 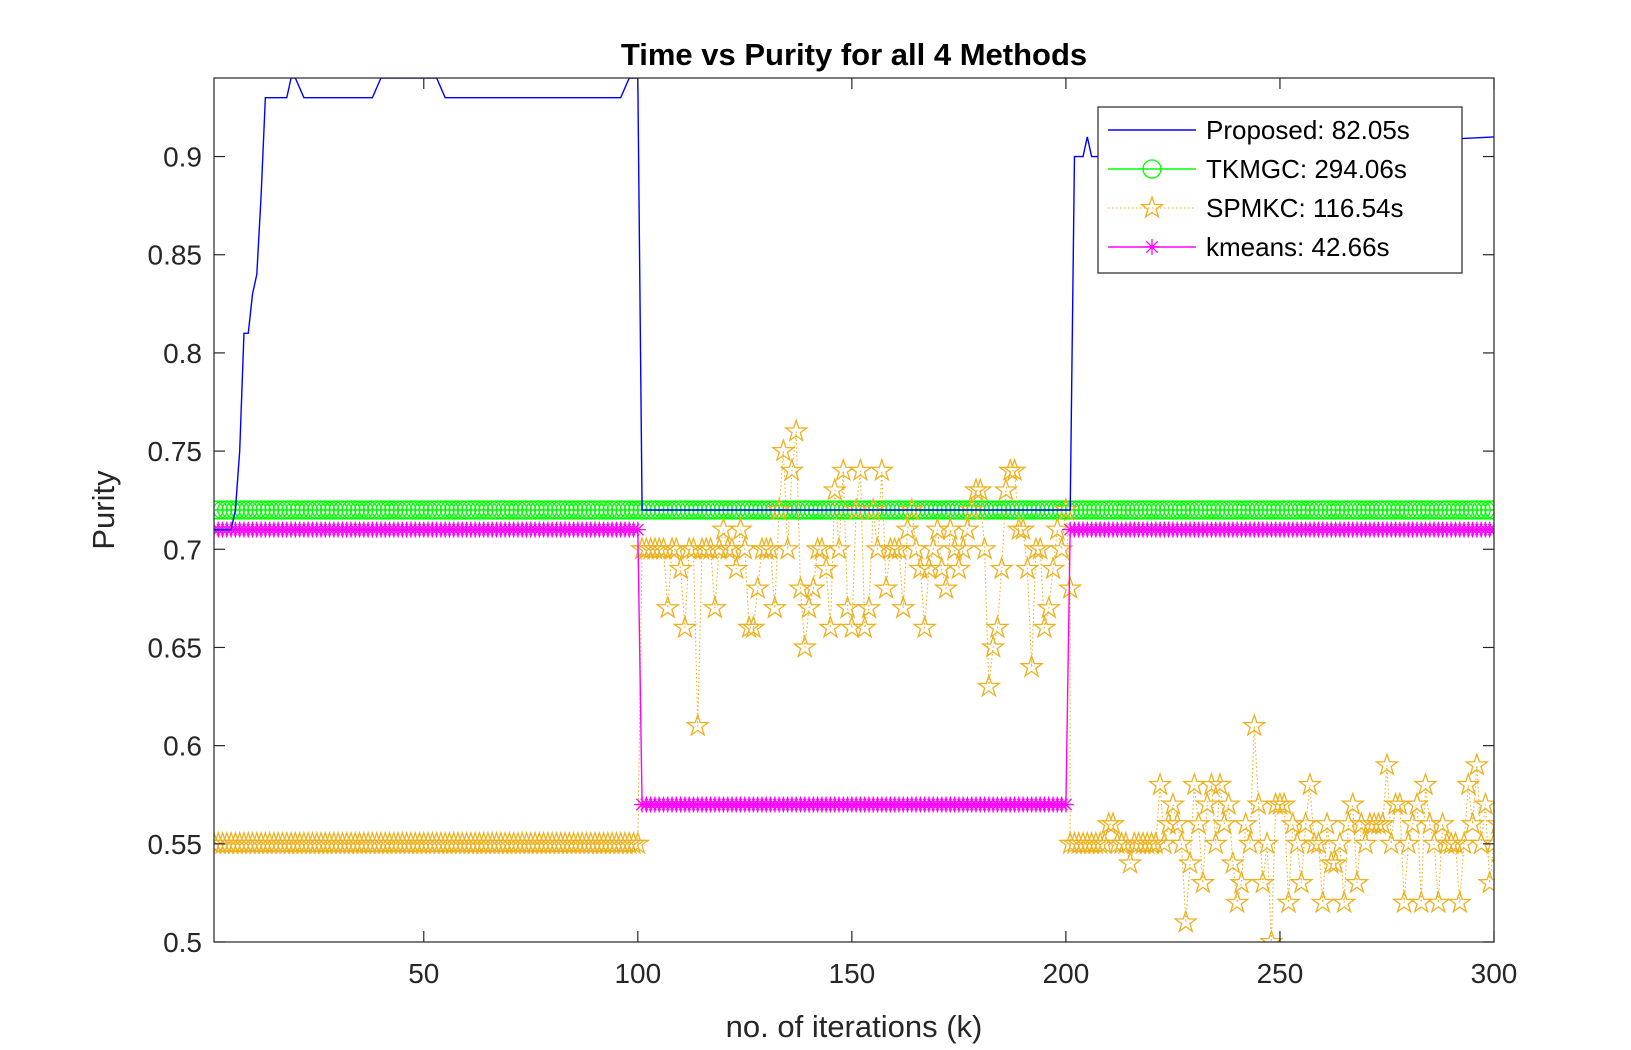 I want to click on x-tick-label: 50, so click(x=423, y=973).